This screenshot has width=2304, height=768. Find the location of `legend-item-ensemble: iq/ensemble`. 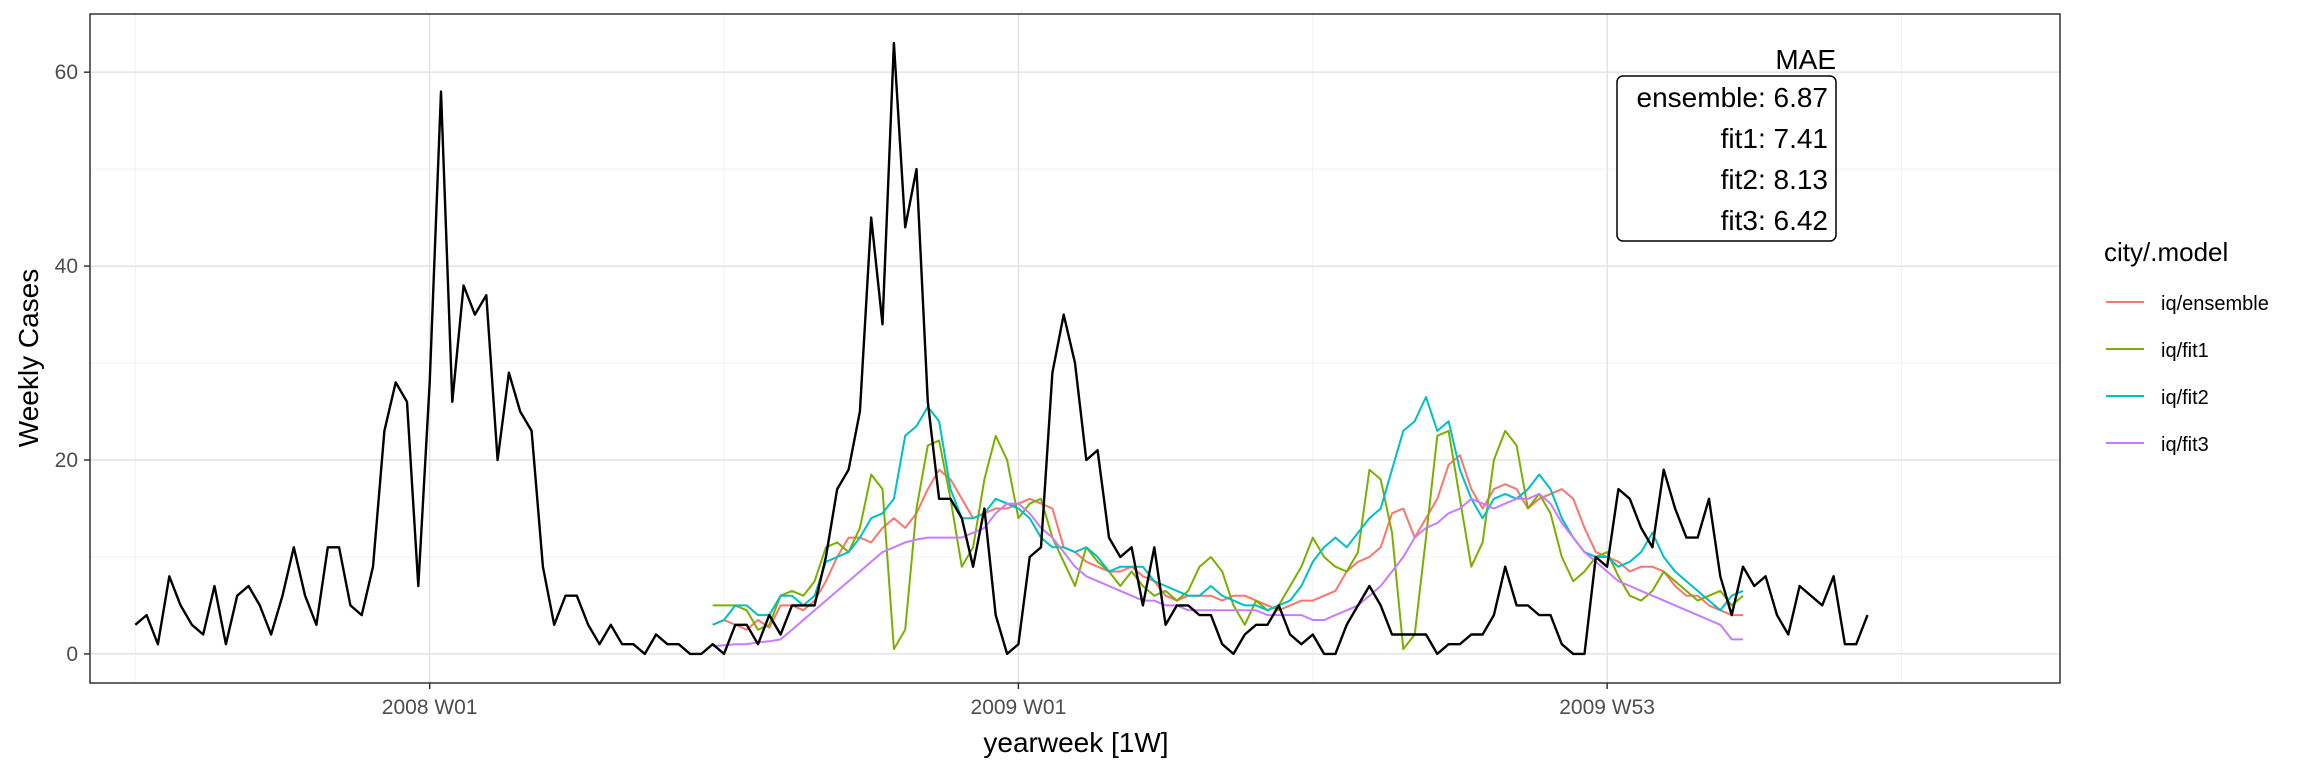

legend-item-ensemble: iq/ensemble is located at coordinates (2187, 304).